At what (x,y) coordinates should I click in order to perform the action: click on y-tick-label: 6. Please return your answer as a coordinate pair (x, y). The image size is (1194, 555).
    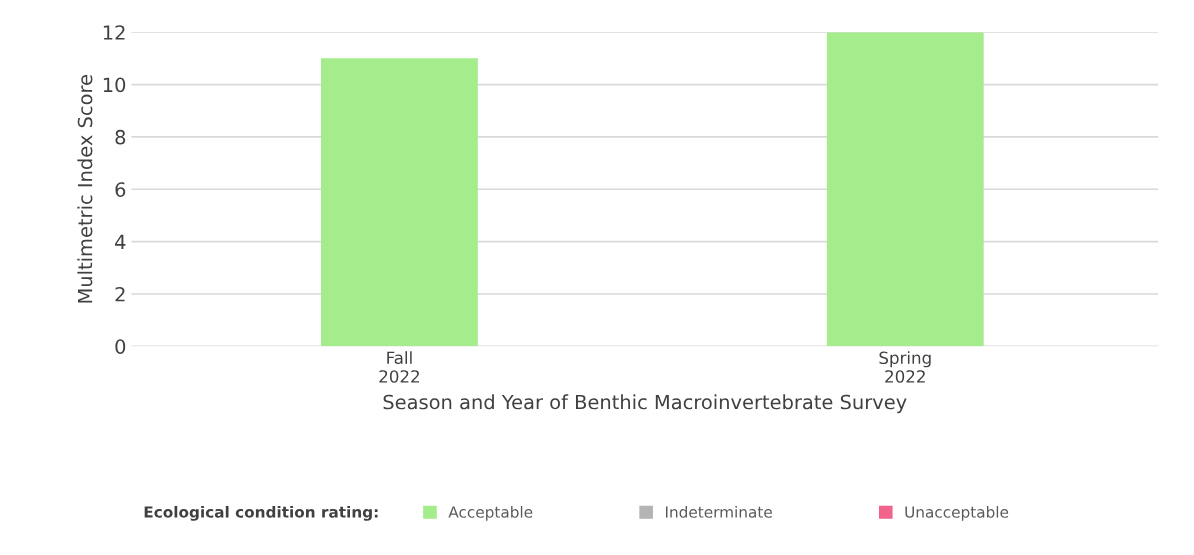
    Looking at the image, I should click on (120, 189).